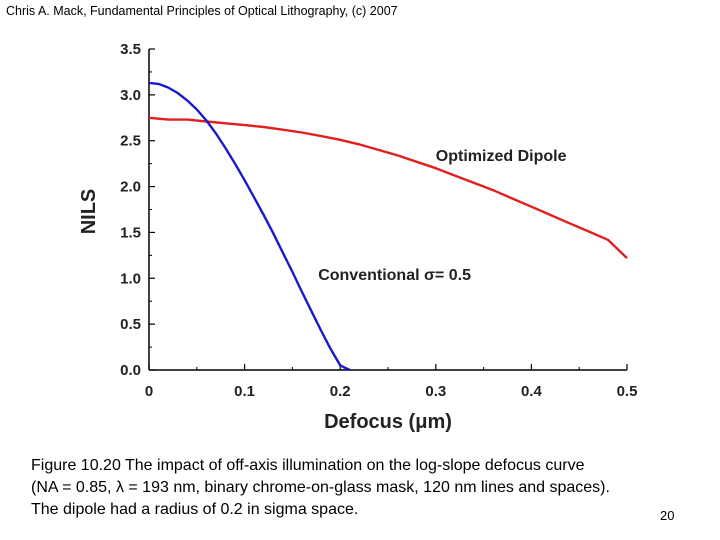  What do you see at coordinates (130, 232) in the screenshot?
I see `y-tick-label-3: 1.5` at bounding box center [130, 232].